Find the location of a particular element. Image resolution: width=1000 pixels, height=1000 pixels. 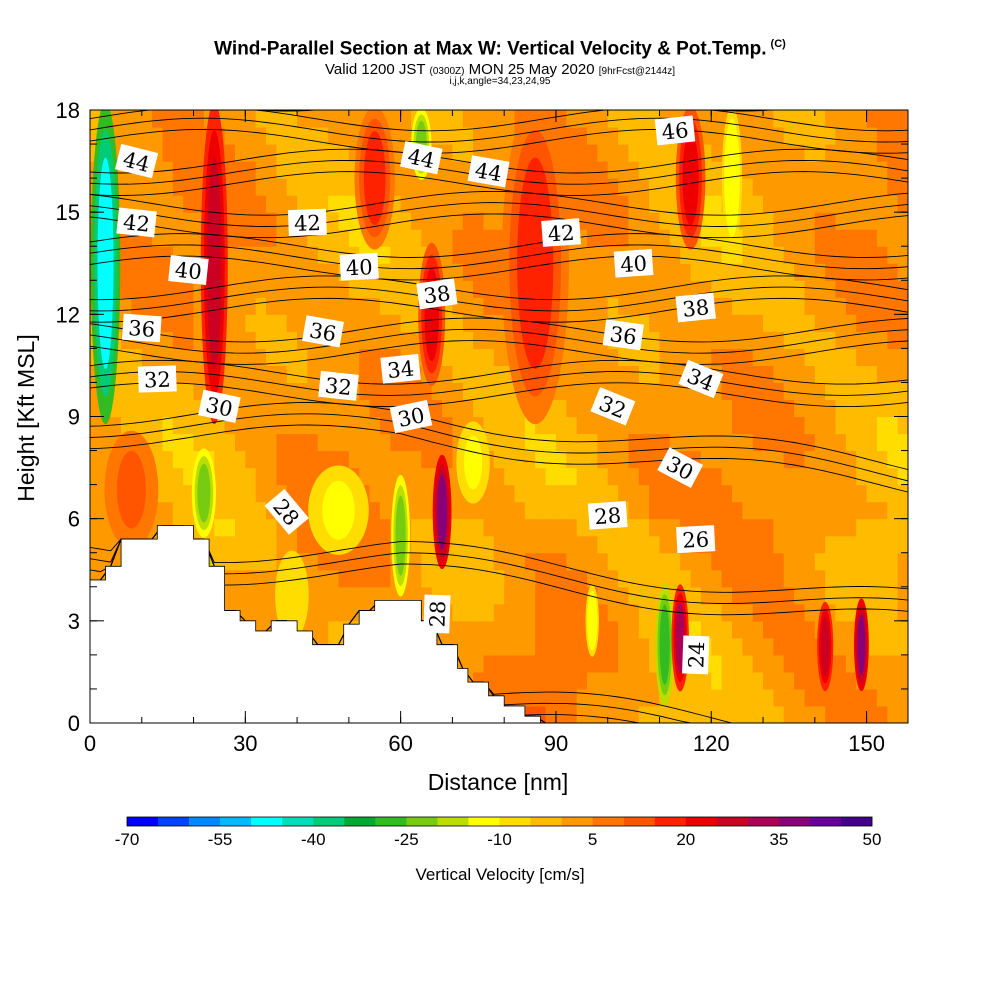

contour-label: 44 is located at coordinates (488, 171).